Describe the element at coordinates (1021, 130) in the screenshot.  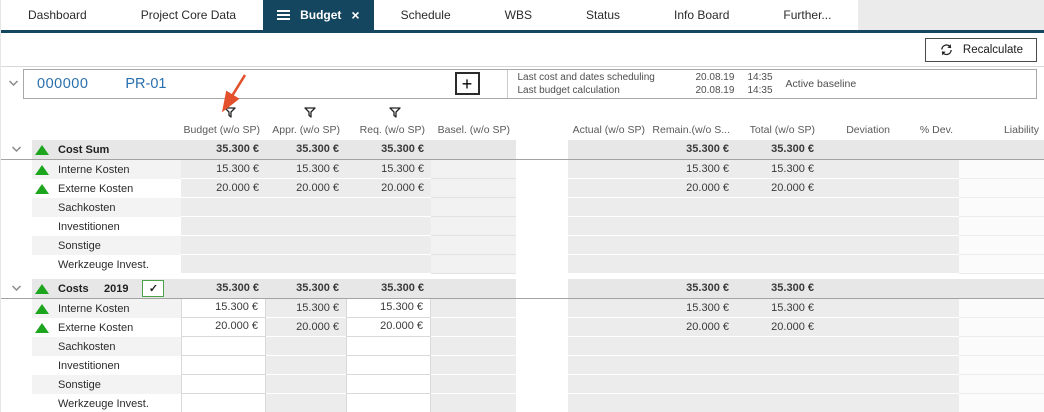
I see `column-header-label: Liability` at that location.